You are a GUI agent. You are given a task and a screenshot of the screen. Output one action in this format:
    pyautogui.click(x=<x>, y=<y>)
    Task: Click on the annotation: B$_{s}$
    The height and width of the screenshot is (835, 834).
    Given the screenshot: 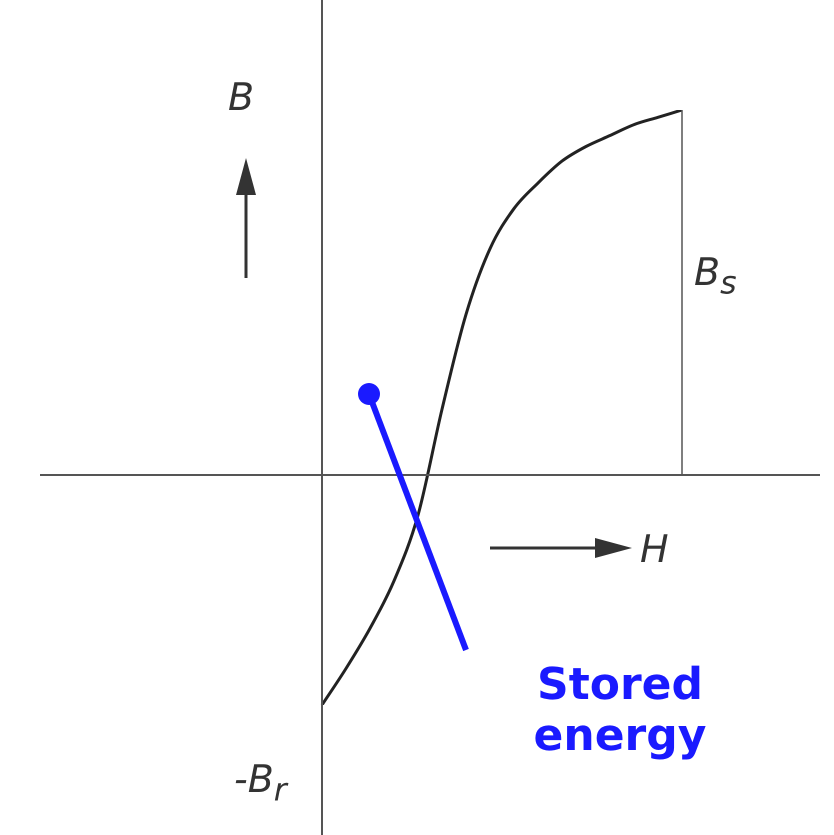 What is the action you would take?
    pyautogui.click(x=715, y=276)
    